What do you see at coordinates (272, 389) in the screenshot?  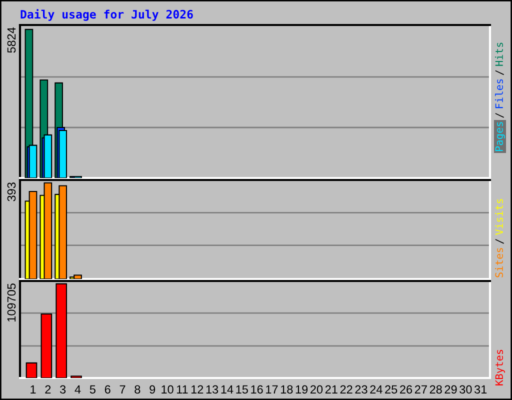 I see `x-tick-label: 17` at bounding box center [272, 389].